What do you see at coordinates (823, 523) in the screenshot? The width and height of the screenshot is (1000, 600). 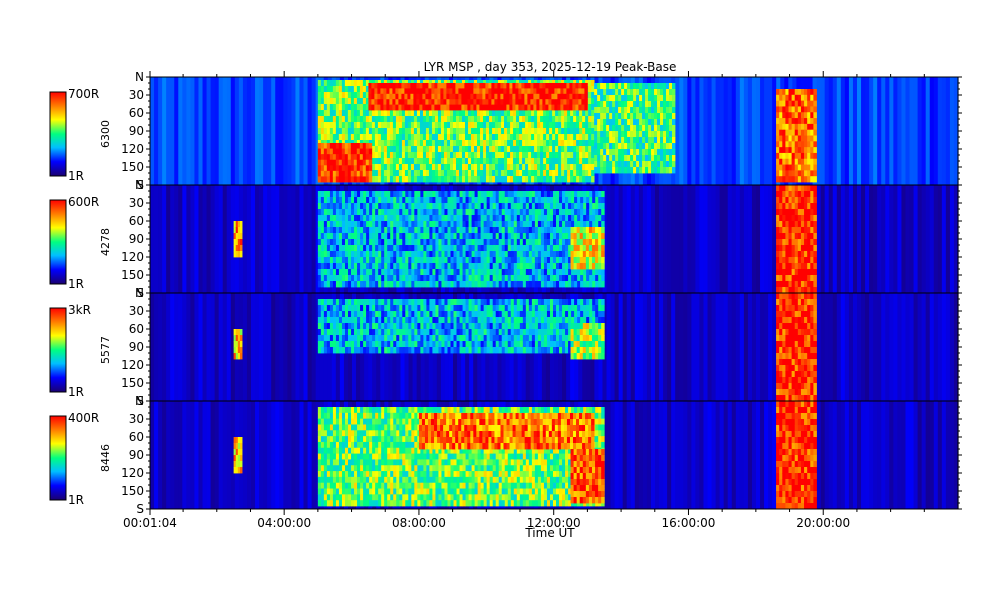 I see `x-tick-label: 20:00:00` at bounding box center [823, 523].